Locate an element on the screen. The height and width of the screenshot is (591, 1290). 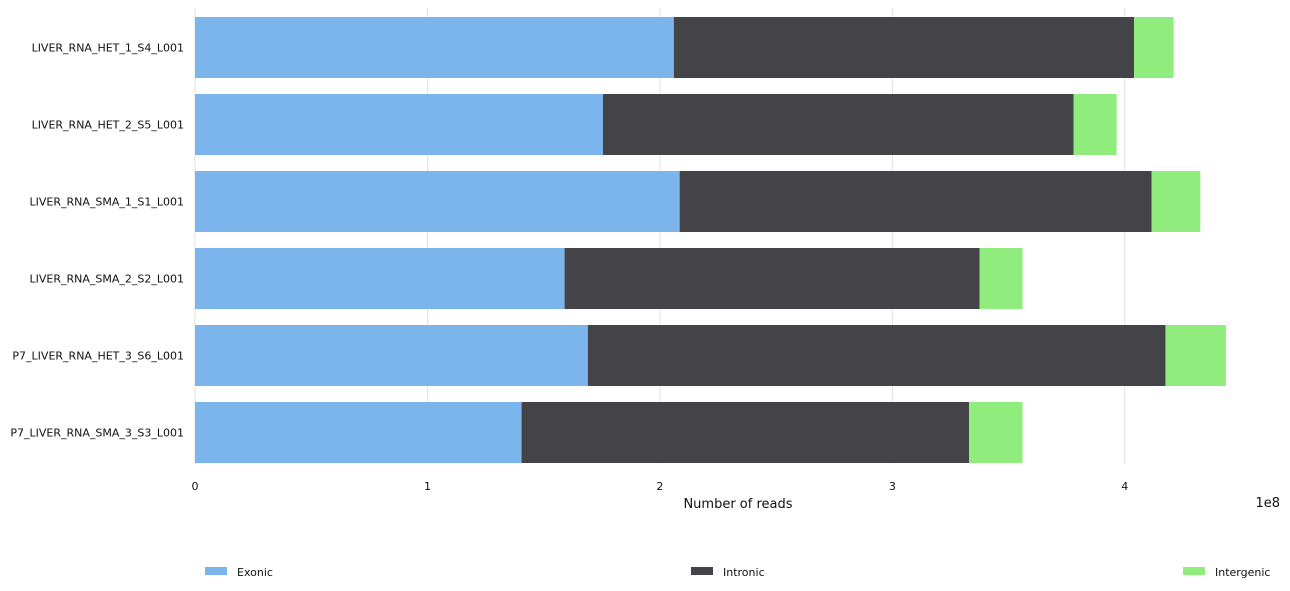
x-tick-label: 0 is located at coordinates (195, 486).